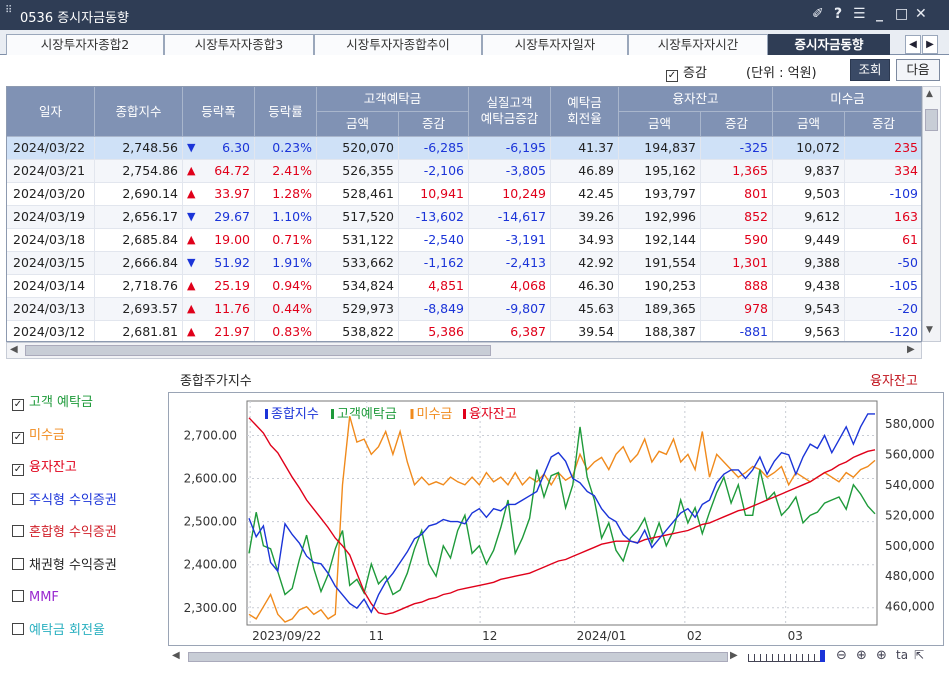  What do you see at coordinates (332, 414) in the screenshot?
I see `legend-marker` at bounding box center [332, 414].